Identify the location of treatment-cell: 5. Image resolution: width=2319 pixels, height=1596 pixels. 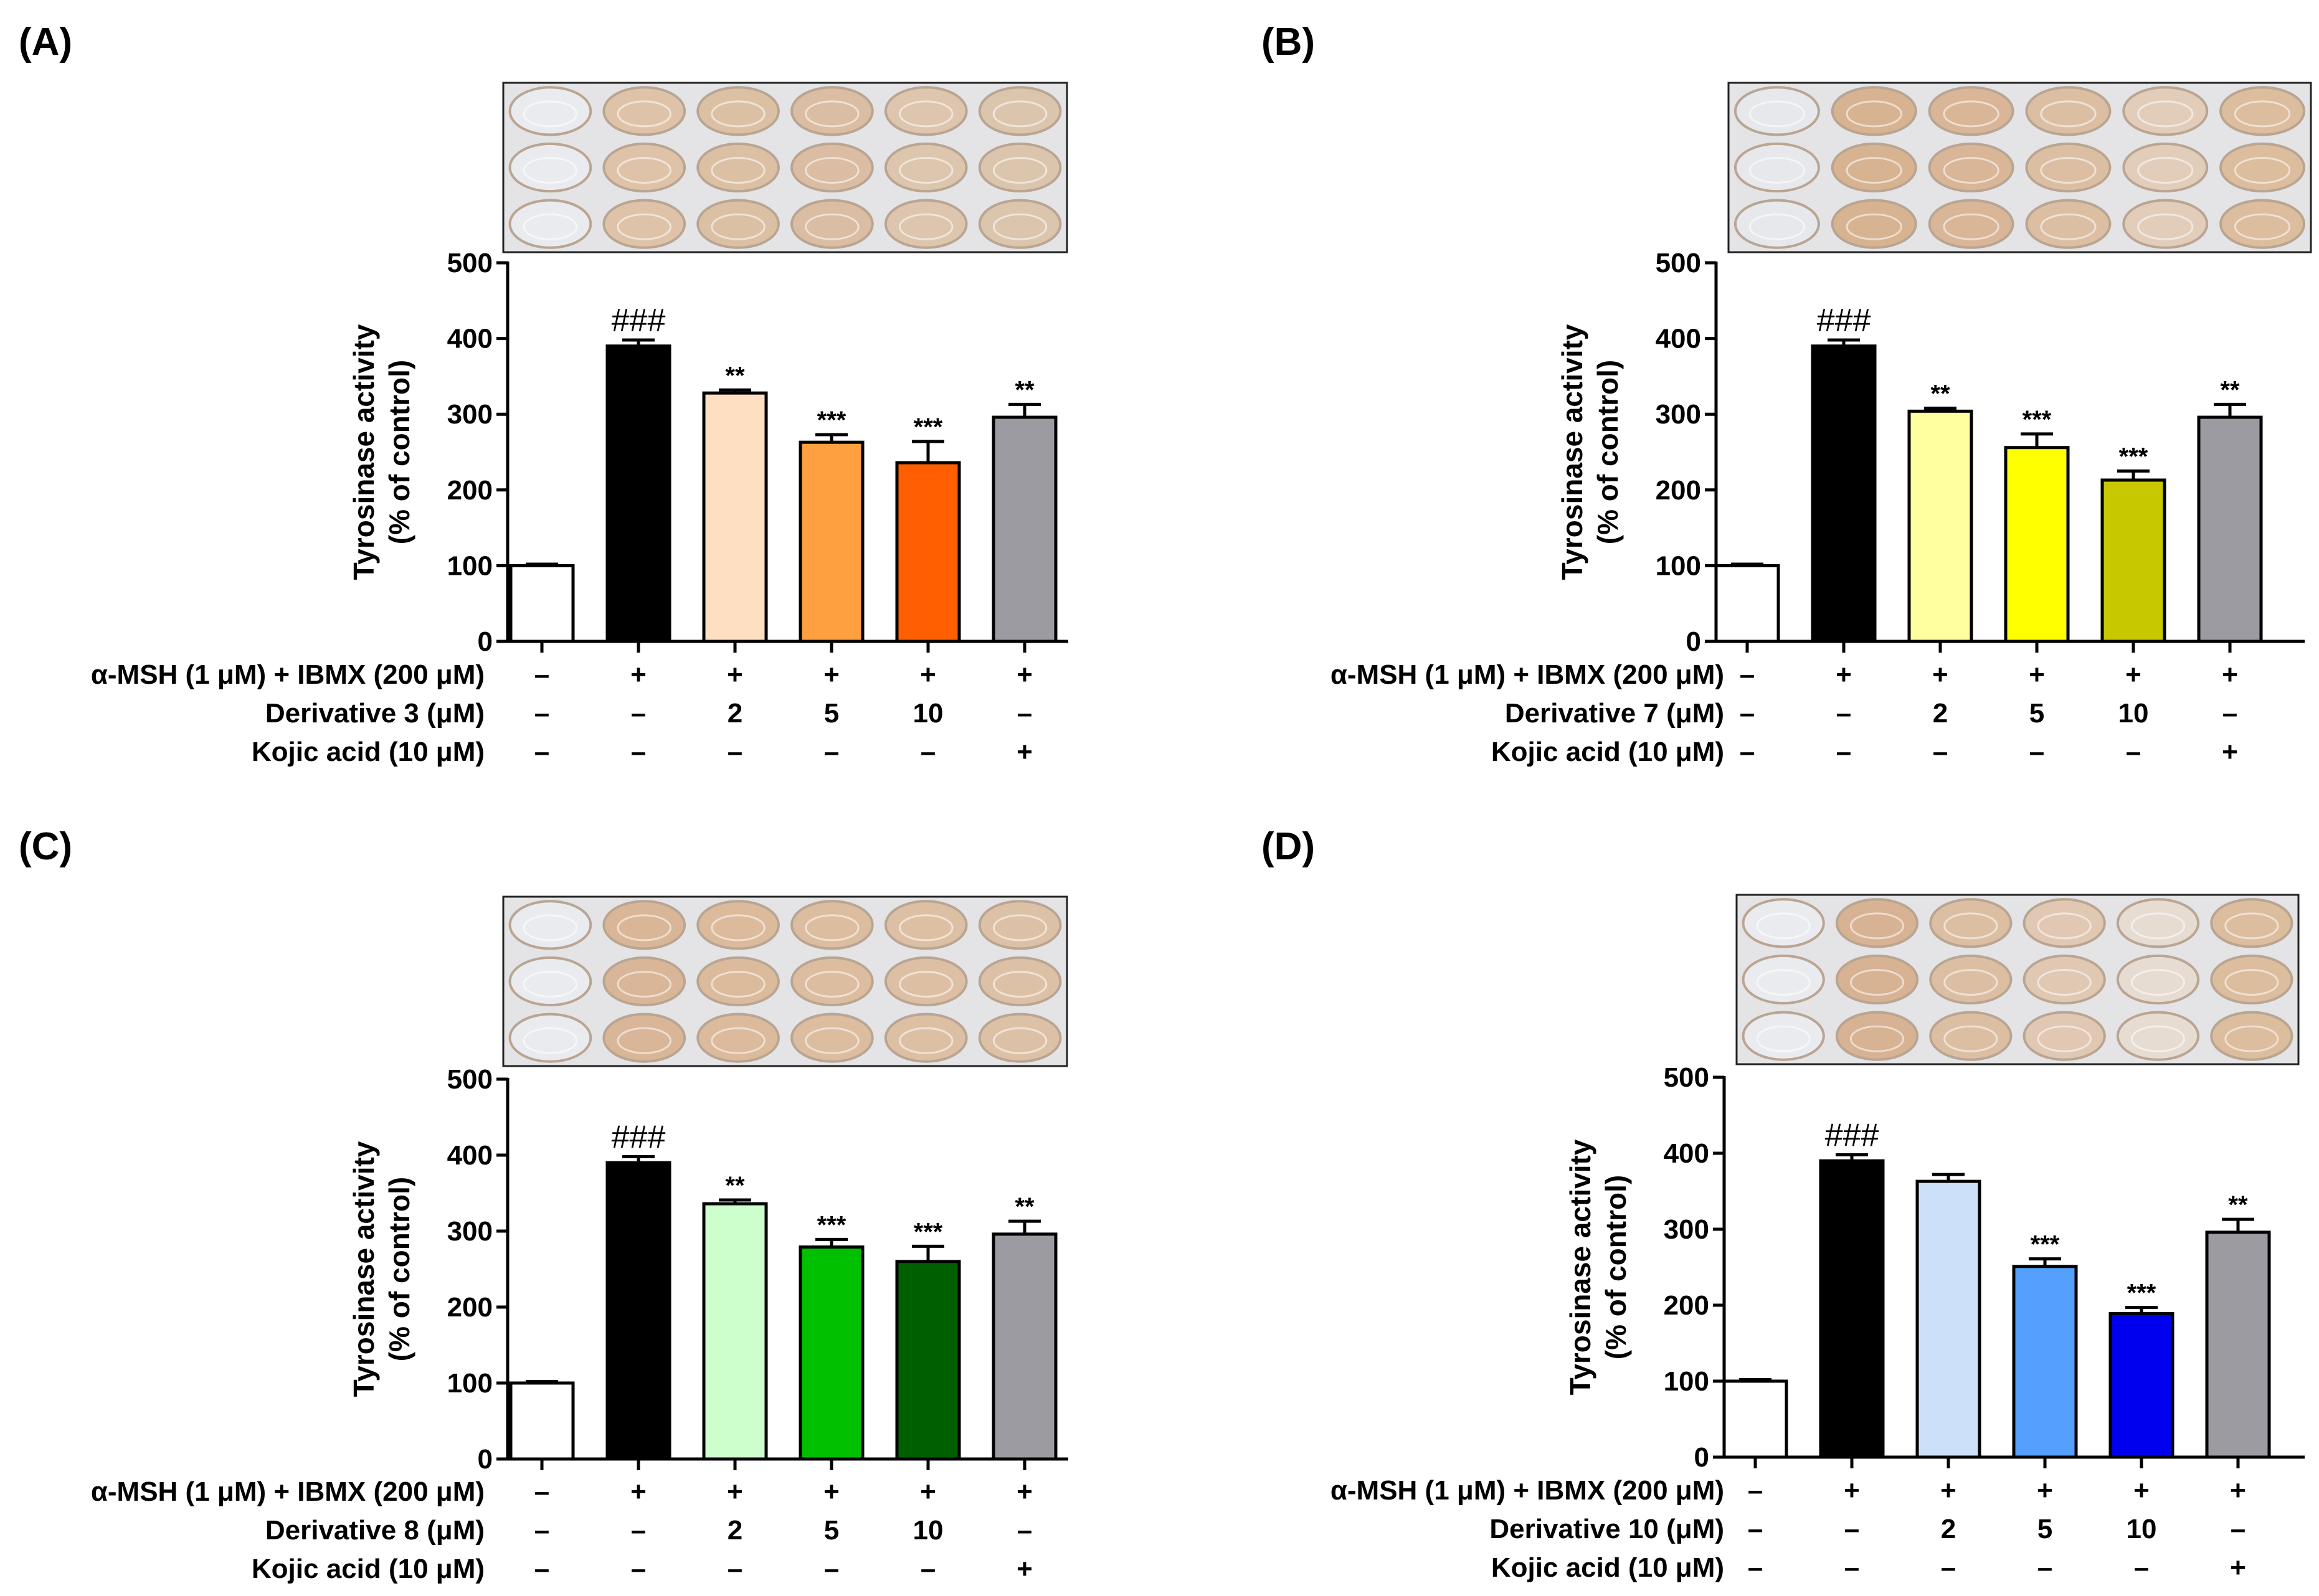
(832, 1530).